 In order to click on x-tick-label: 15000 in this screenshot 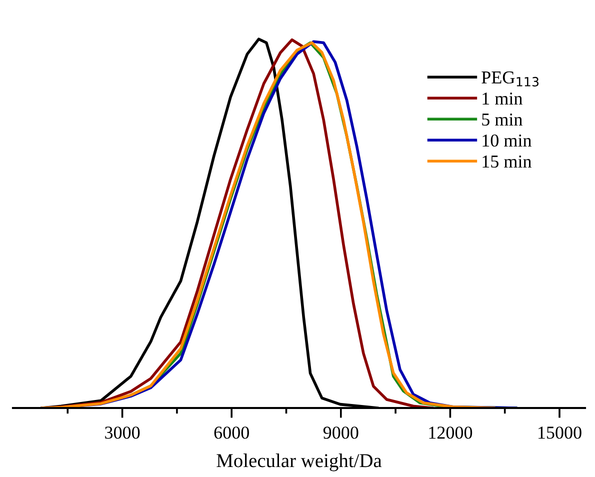, I will do `click(560, 432)`.